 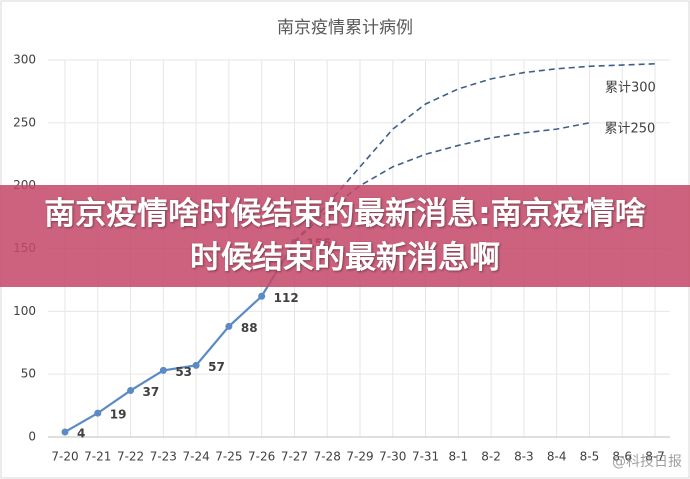 What do you see at coordinates (327, 457) in the screenshot?
I see `x-tick-label: 7-28` at bounding box center [327, 457].